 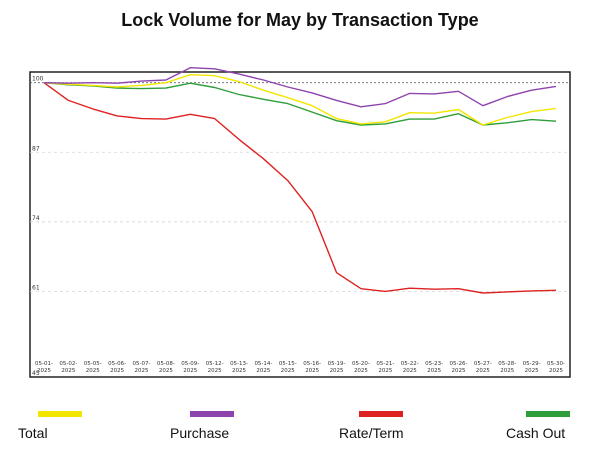 What do you see at coordinates (458, 367) in the screenshot?
I see `x-tick-label: 05-26-2025` at bounding box center [458, 367].